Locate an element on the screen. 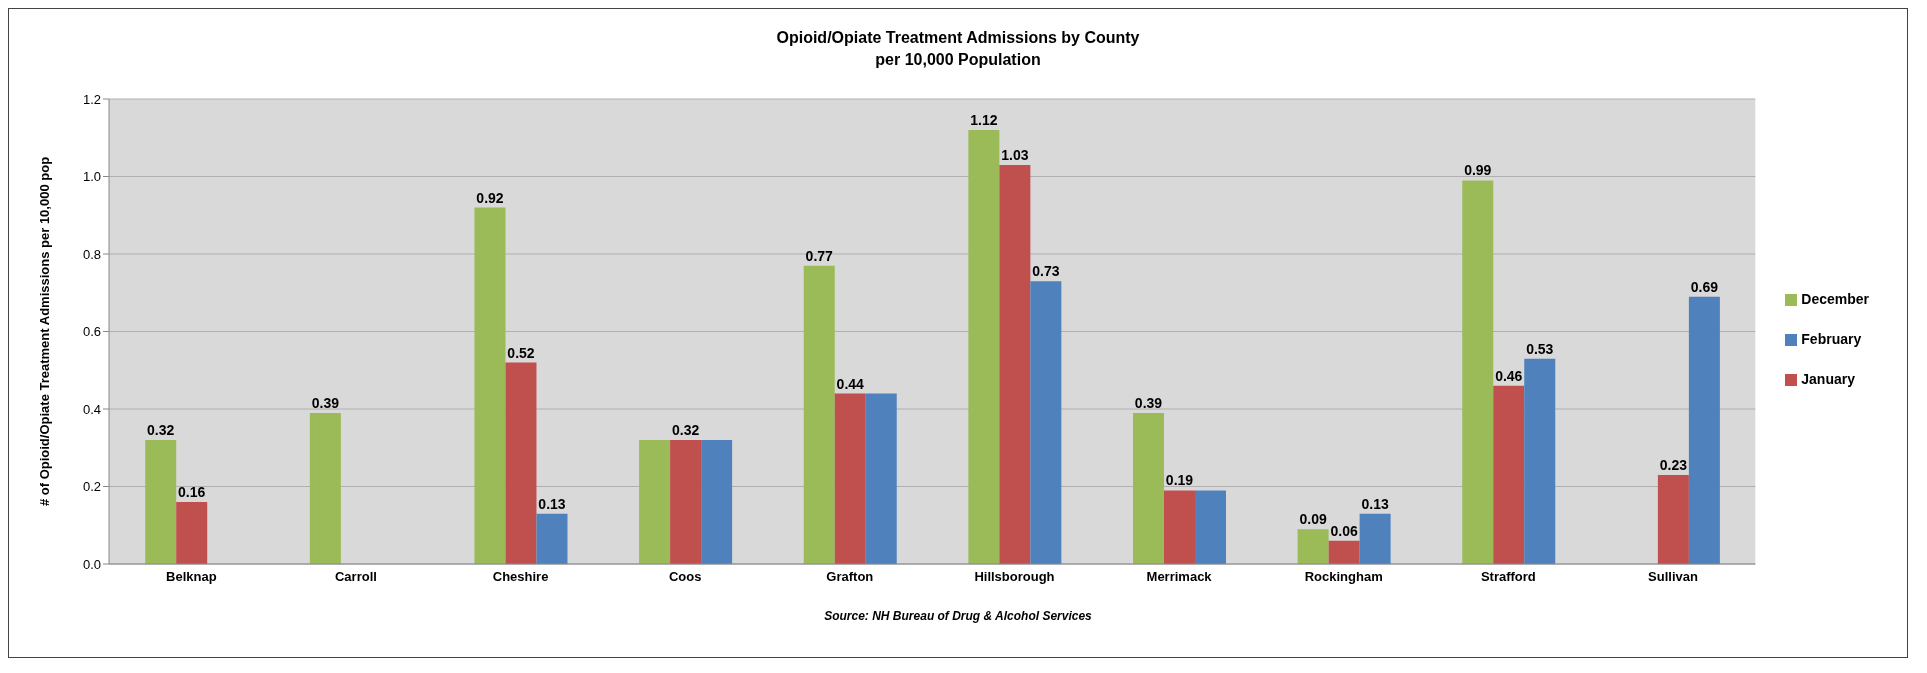  data-label: 0.46 is located at coordinates (1509, 375).